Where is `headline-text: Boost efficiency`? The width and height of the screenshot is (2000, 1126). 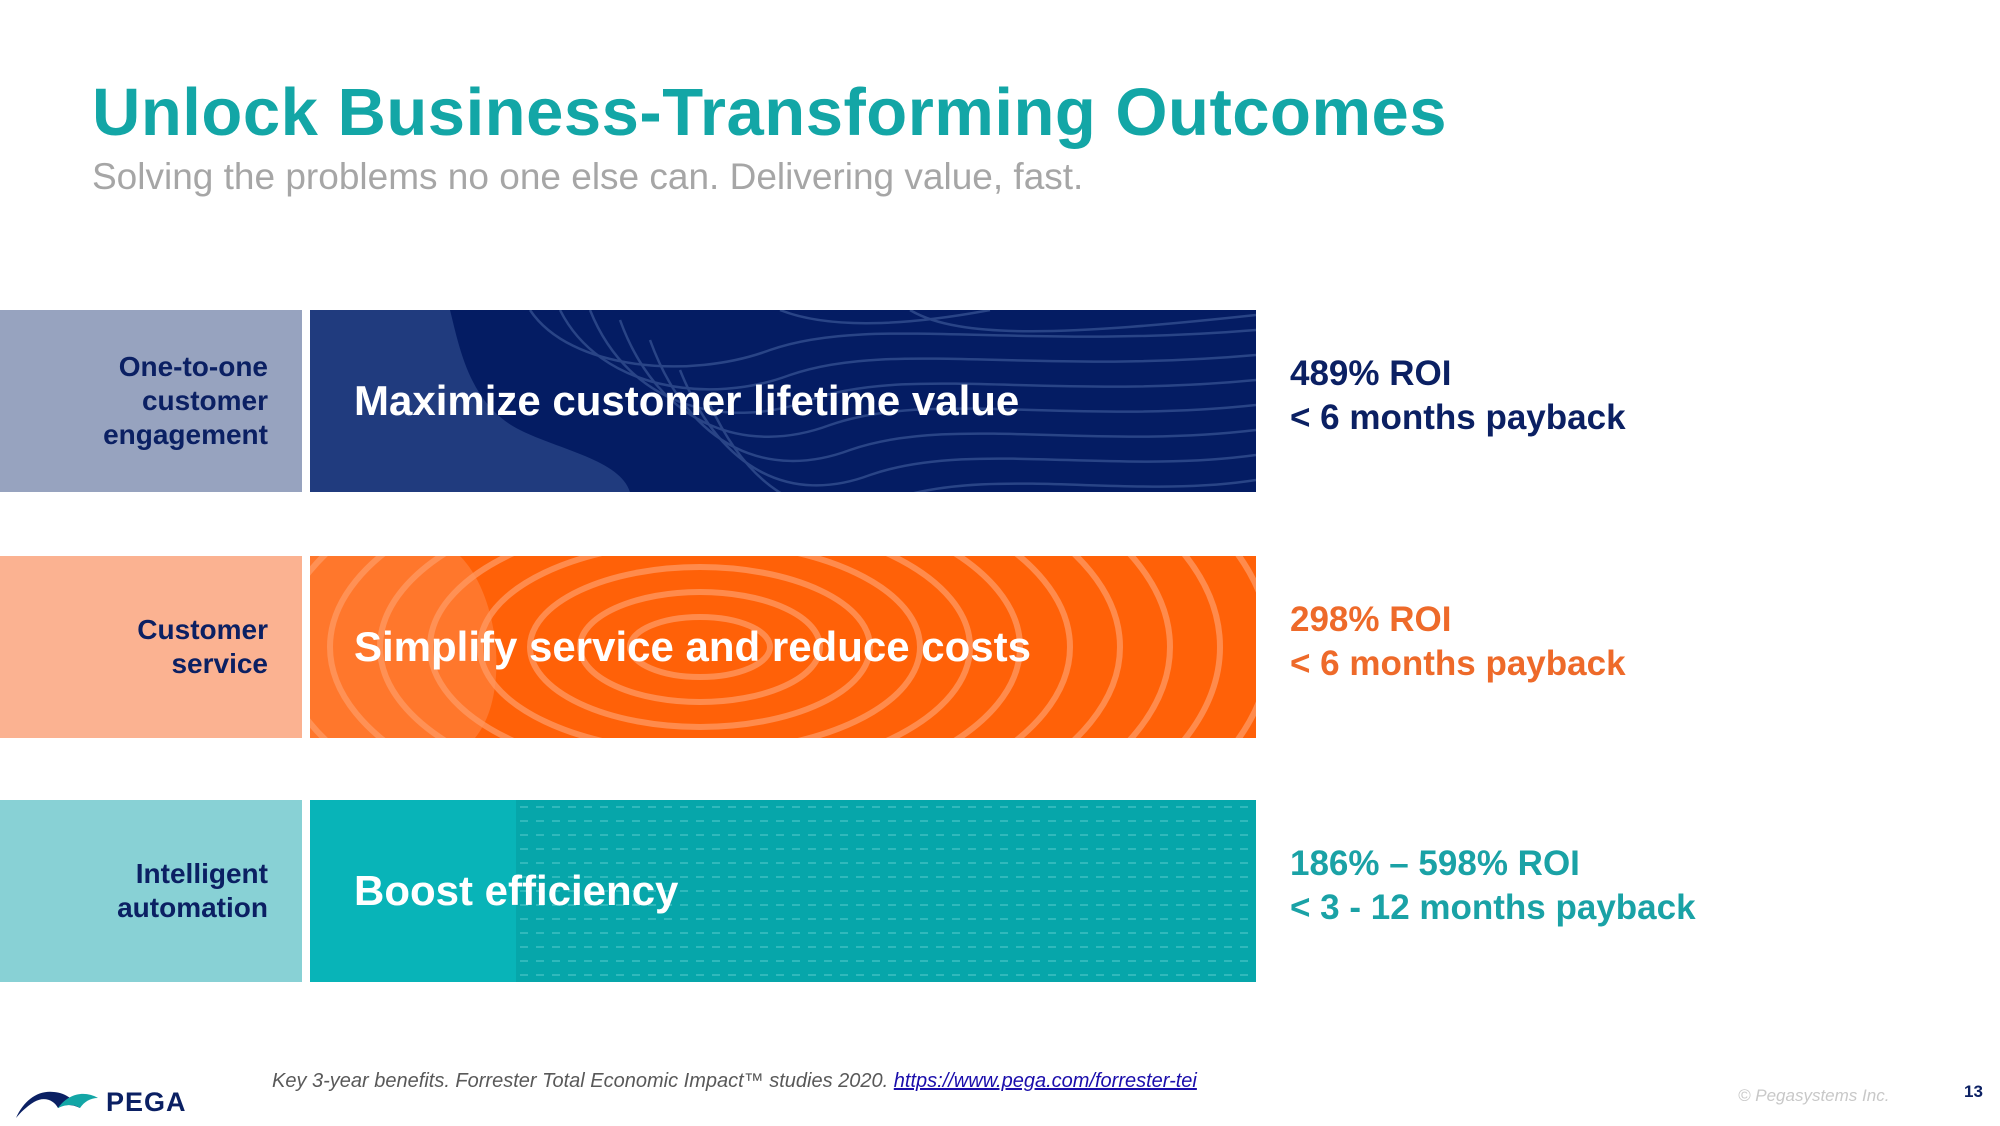 headline-text: Boost efficiency is located at coordinates (516, 890).